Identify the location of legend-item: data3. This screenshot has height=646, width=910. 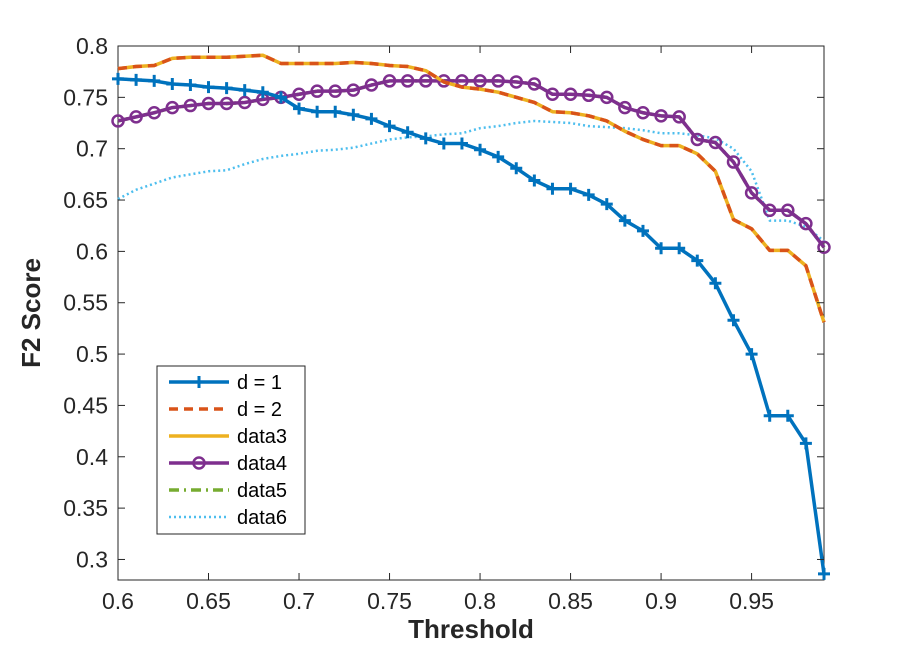
(228, 437).